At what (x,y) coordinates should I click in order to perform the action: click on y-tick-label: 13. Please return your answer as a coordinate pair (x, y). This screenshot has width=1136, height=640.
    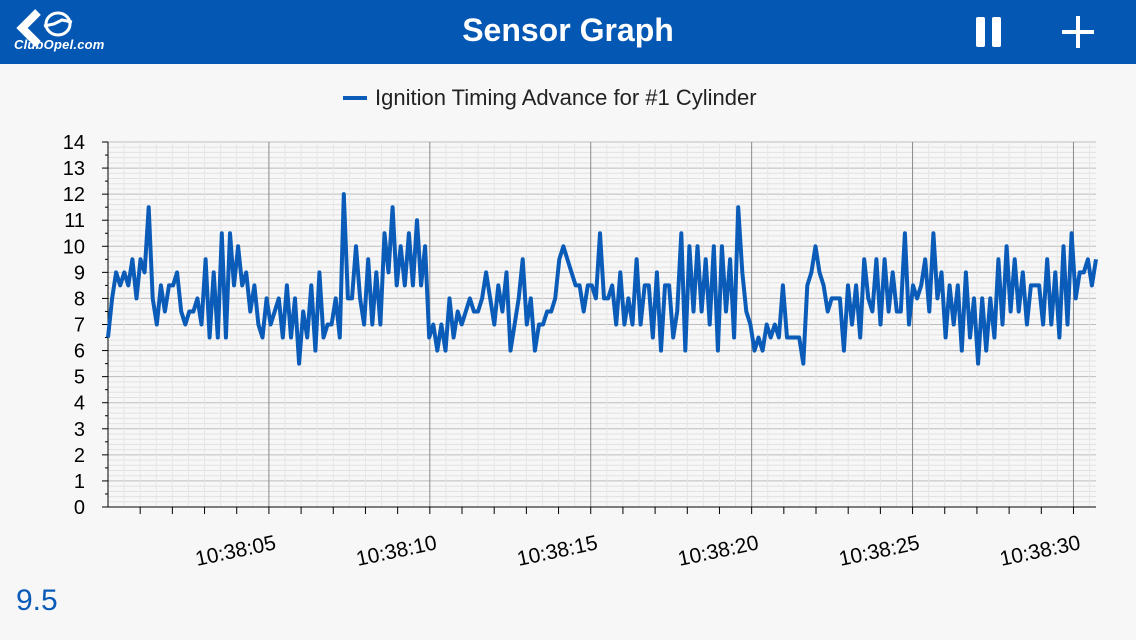
    Looking at the image, I should click on (74, 169).